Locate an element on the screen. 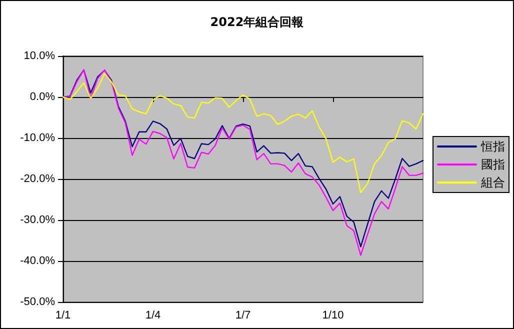 The image size is (514, 329). x-tick-label: 1/4 is located at coordinates (153, 316).